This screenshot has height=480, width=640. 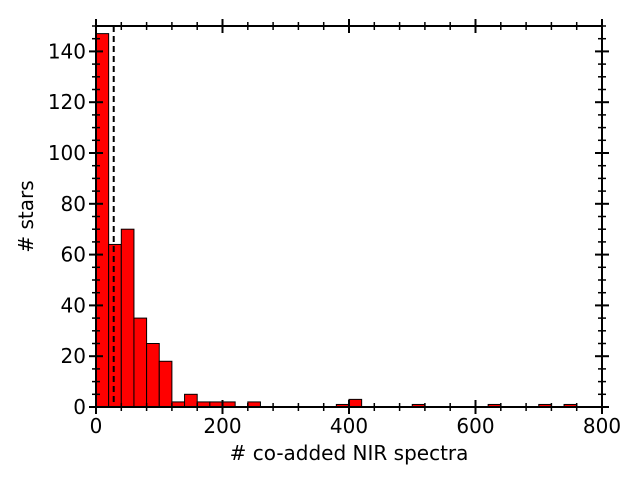 What do you see at coordinates (67, 102) in the screenshot?
I see `y-tick-label: 120` at bounding box center [67, 102].